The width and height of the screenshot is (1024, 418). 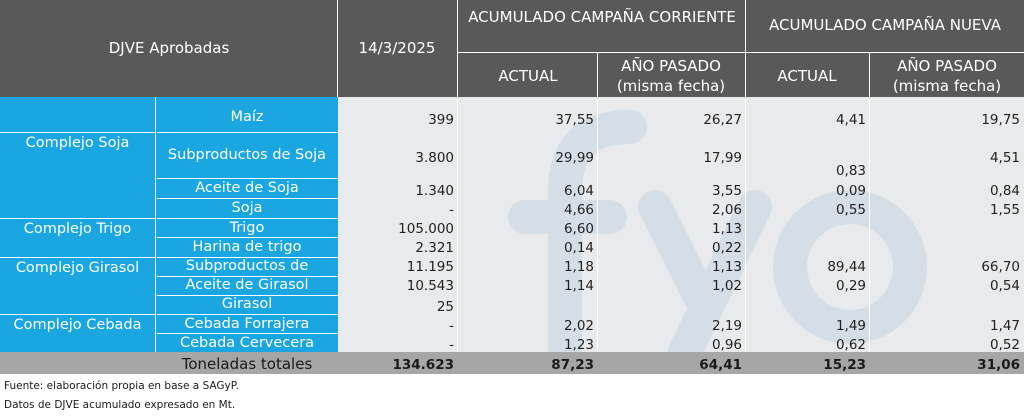 What do you see at coordinates (578, 229) in the screenshot?
I see `cell-current-actual: 6,60` at bounding box center [578, 229].